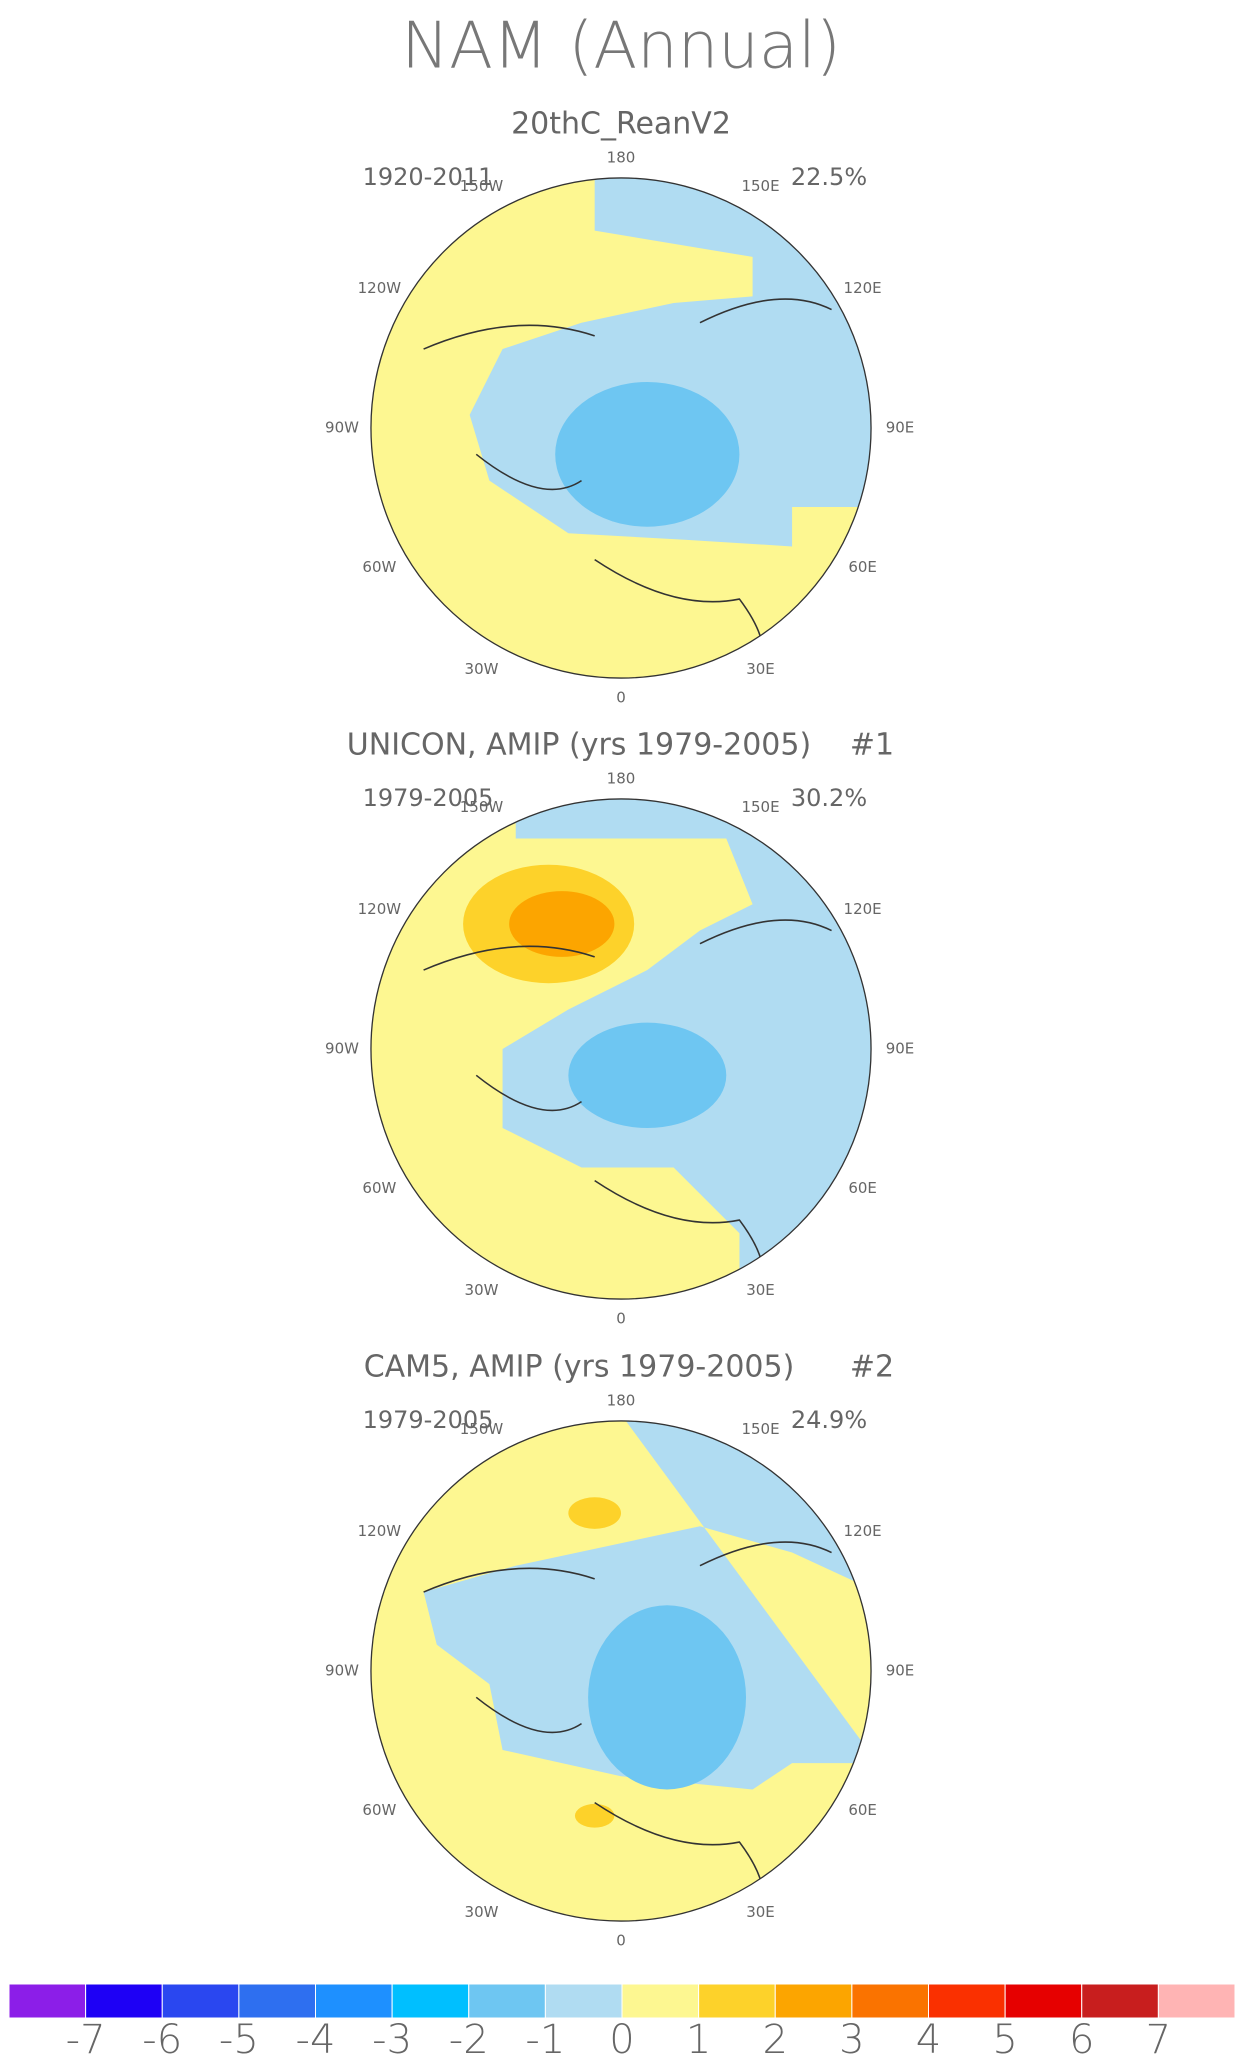  I want to click on colorbar-label: 7, so click(1158, 2040).